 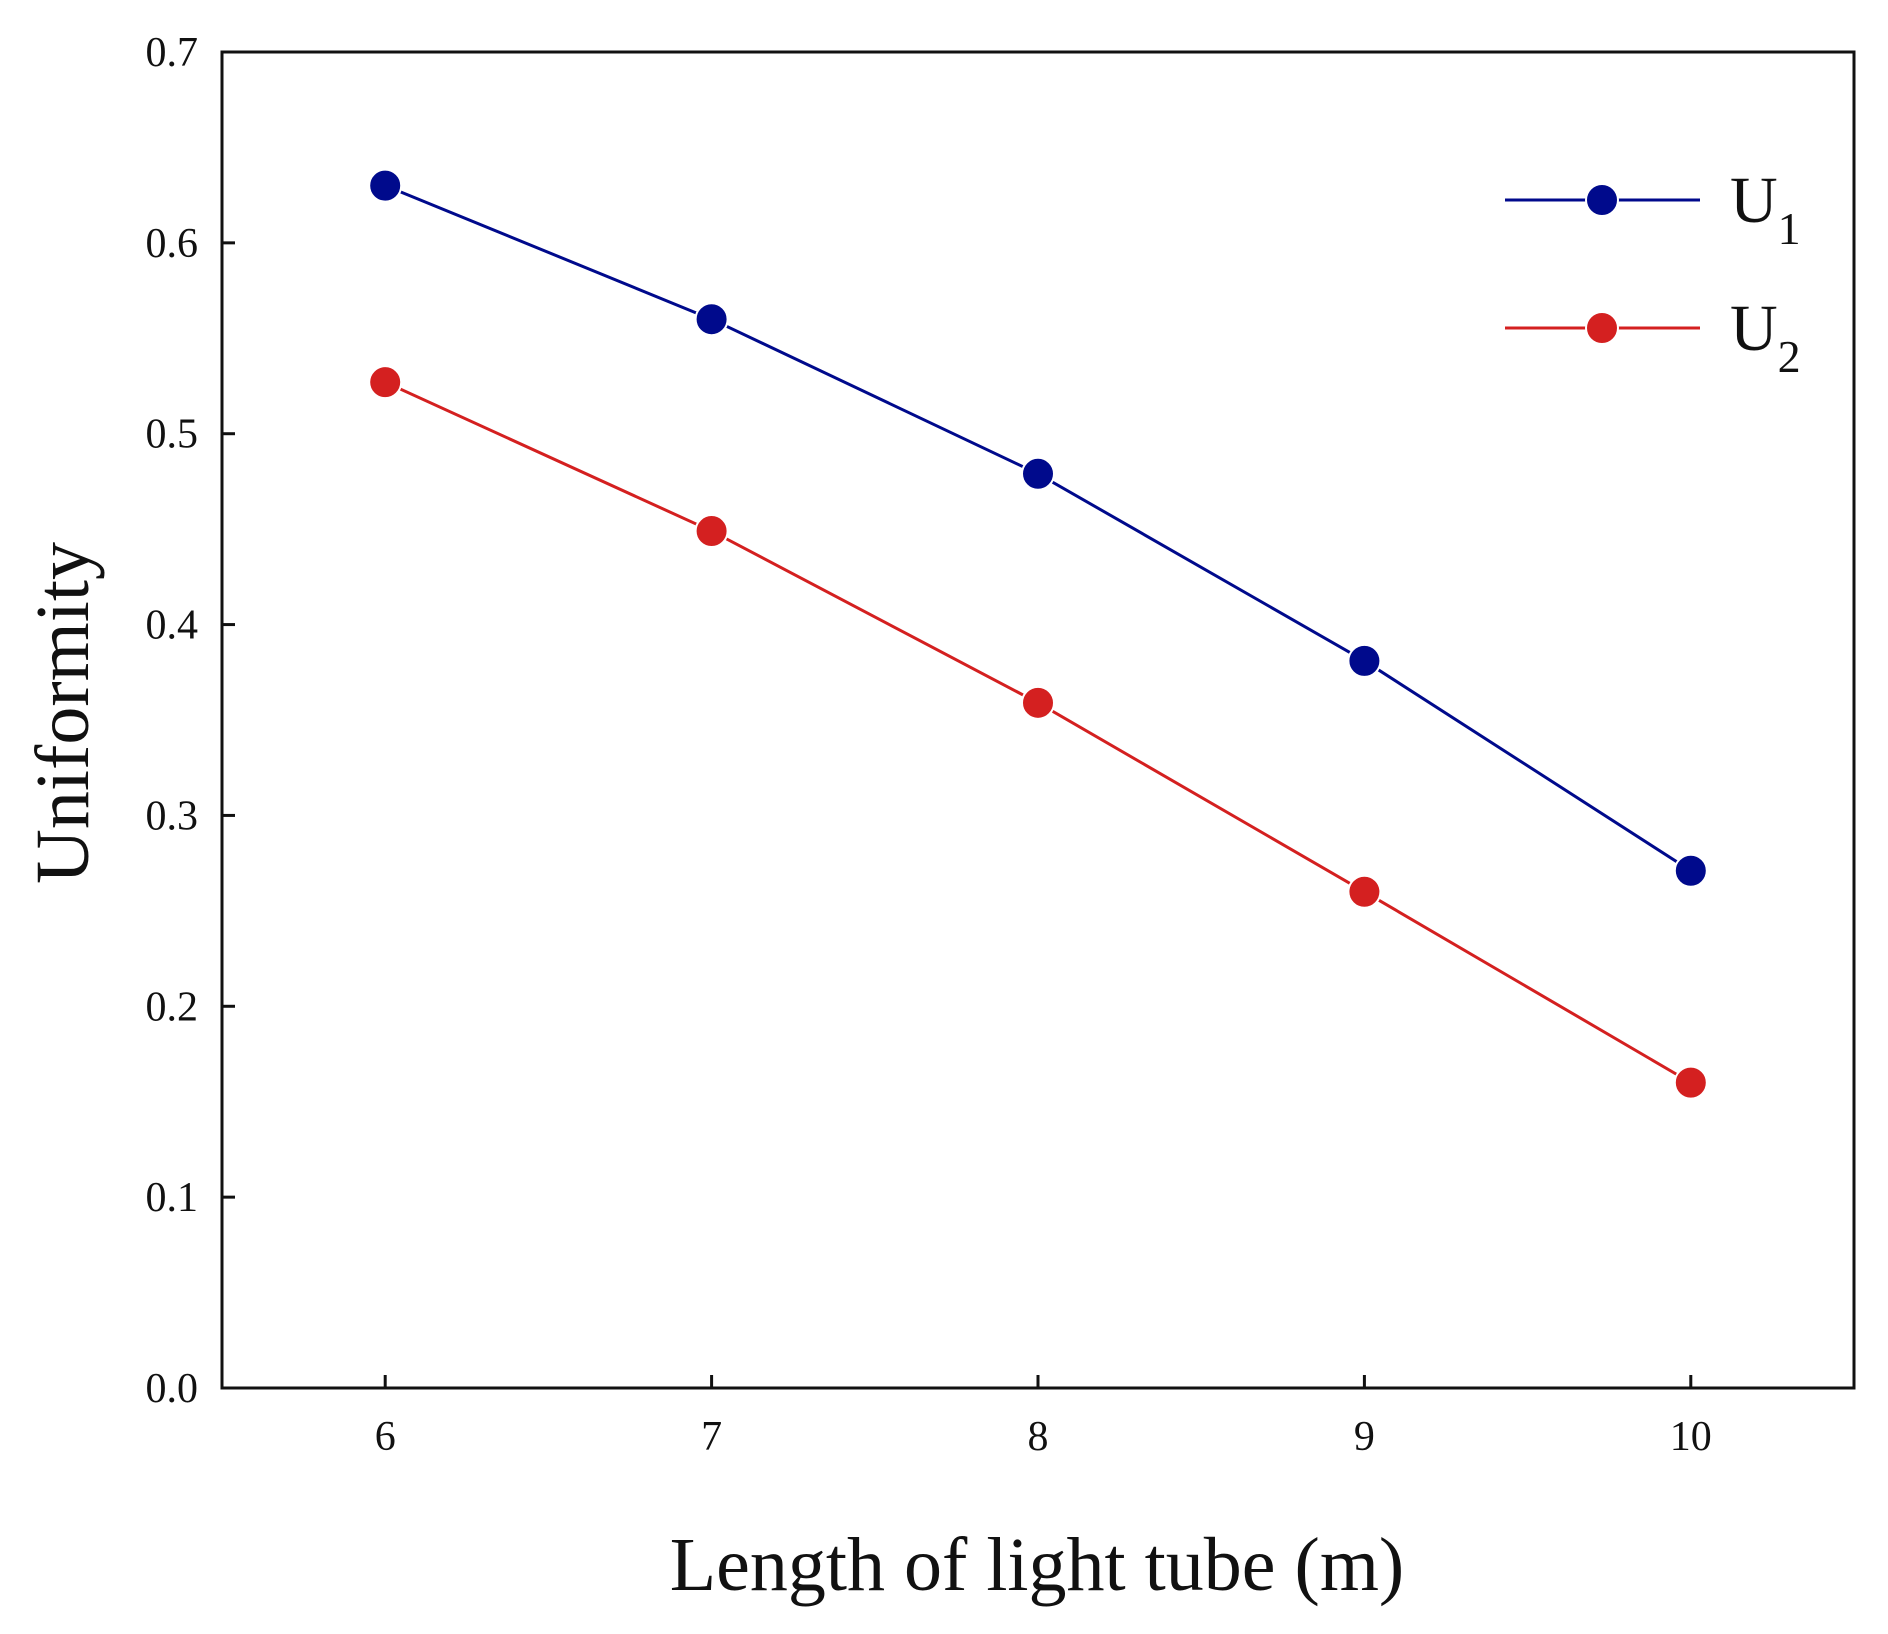 I want to click on legend-label: U1, so click(x=1765, y=209).